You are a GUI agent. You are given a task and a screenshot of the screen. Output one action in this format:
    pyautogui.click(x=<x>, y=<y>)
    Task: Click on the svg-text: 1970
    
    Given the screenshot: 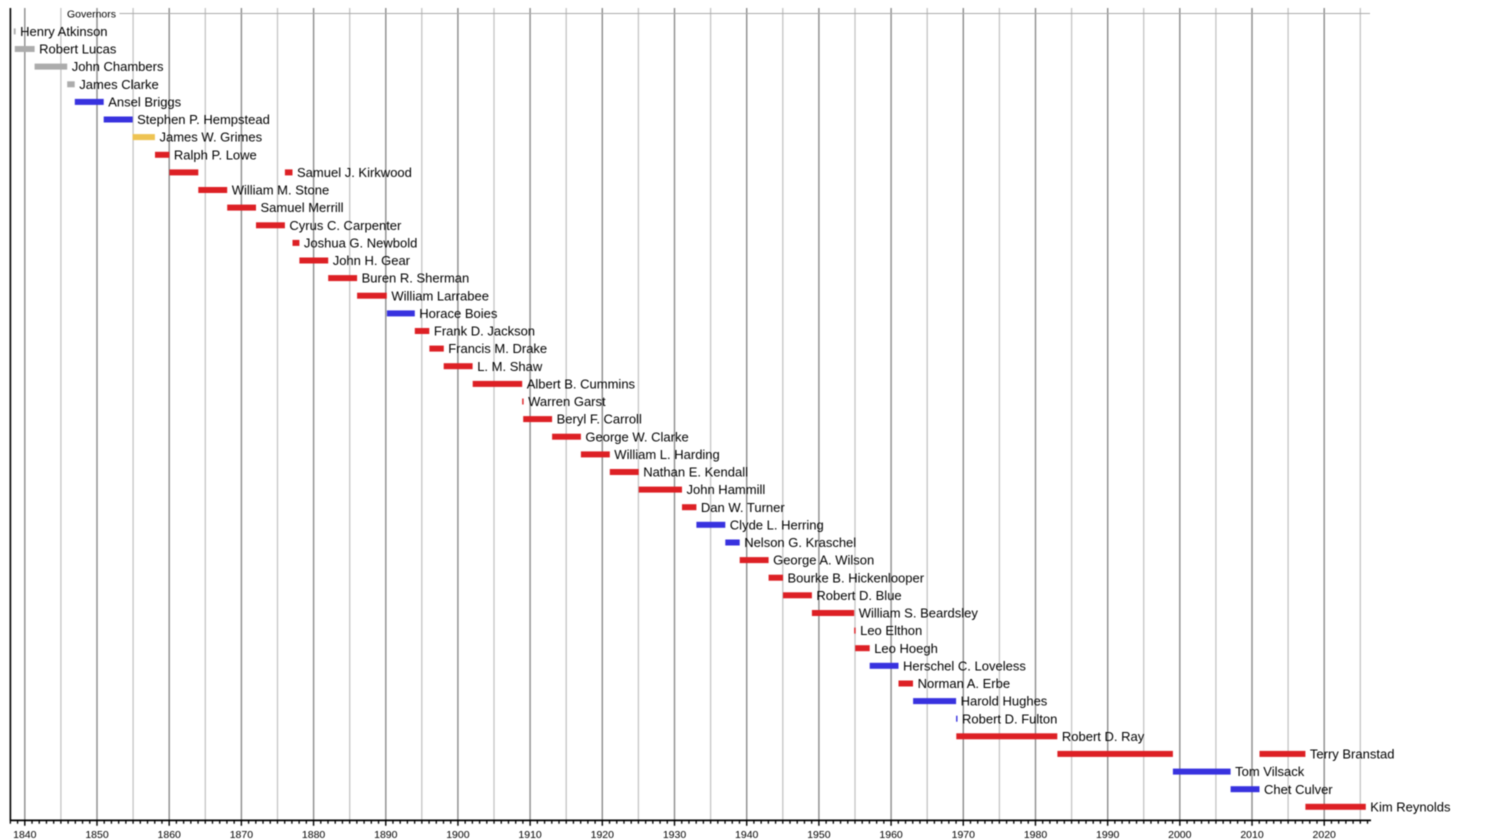 What is the action you would take?
    pyautogui.click(x=964, y=834)
    